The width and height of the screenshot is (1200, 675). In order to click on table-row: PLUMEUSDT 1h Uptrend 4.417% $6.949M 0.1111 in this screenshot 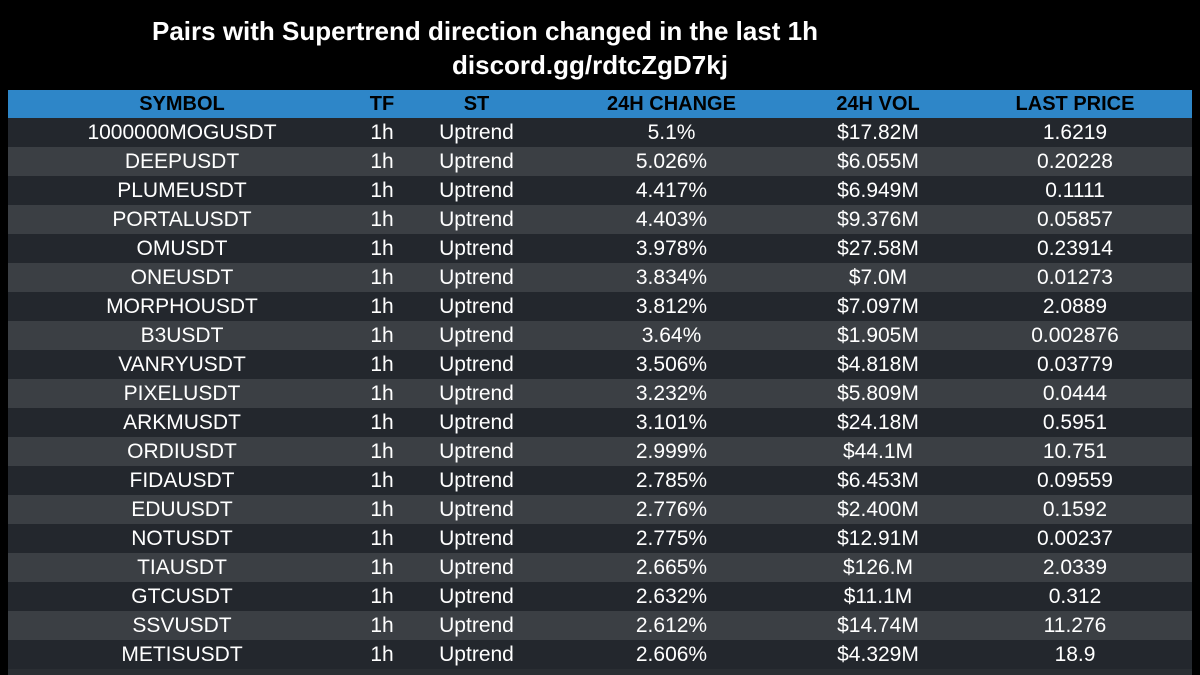, I will do `click(600, 190)`.